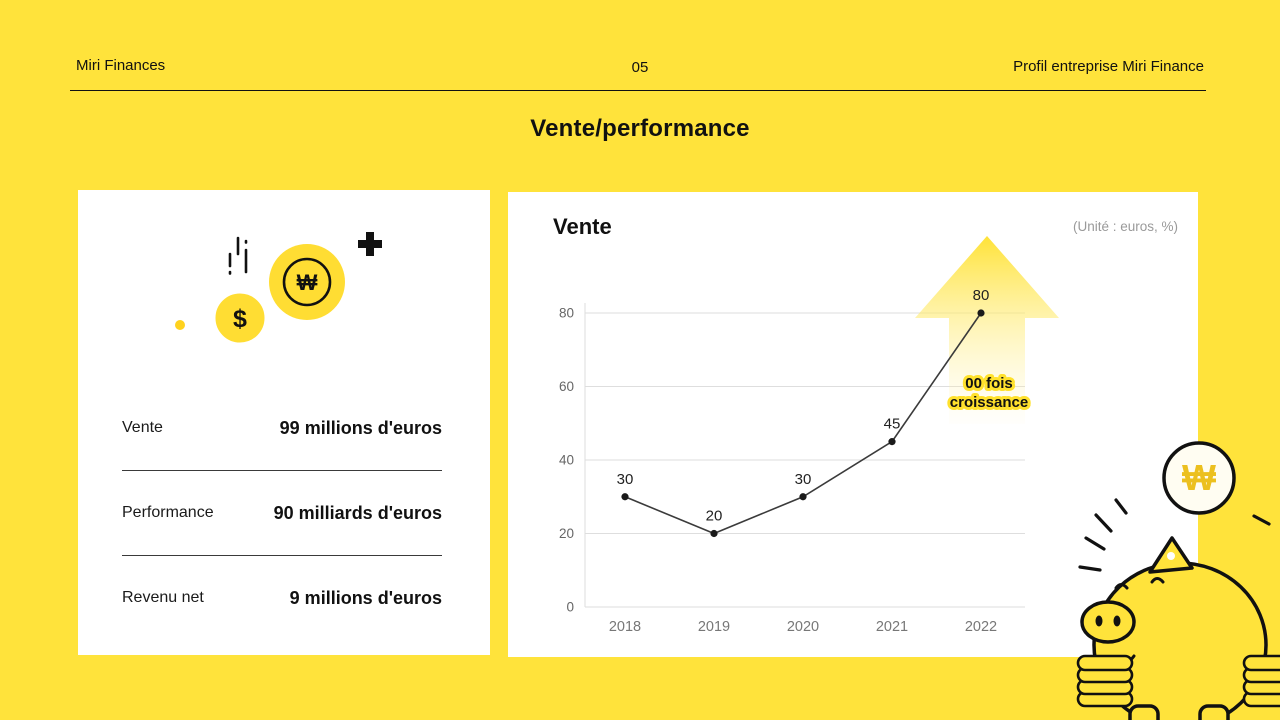 Image resolution: width=1280 pixels, height=720 pixels. I want to click on stat-value: 90 milliards d'euros, so click(357, 512).